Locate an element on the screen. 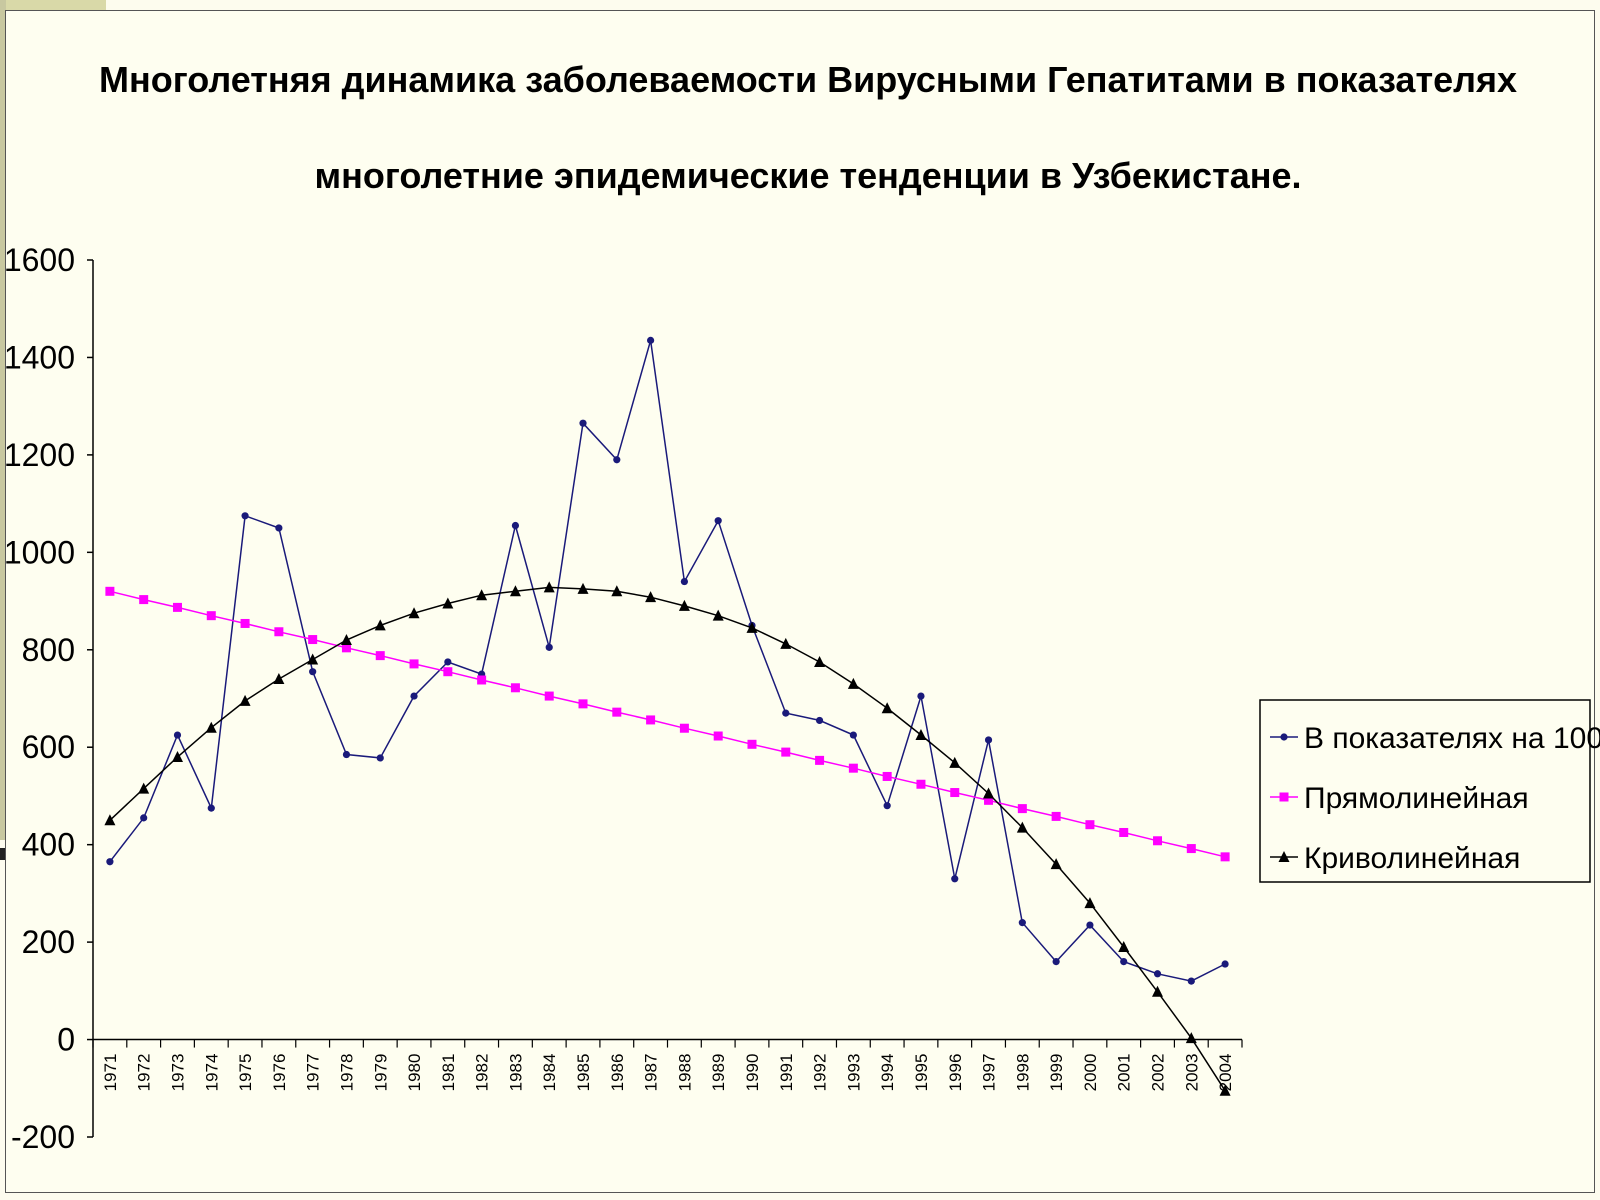 This screenshot has width=1600, height=1200. x-tick-label: 1992 is located at coordinates (820, 1073).